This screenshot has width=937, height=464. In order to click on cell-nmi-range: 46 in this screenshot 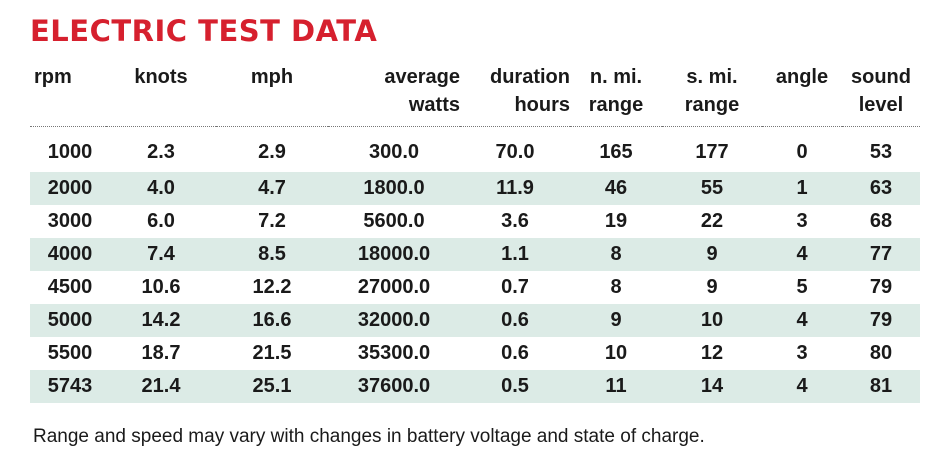, I will do `click(616, 188)`.